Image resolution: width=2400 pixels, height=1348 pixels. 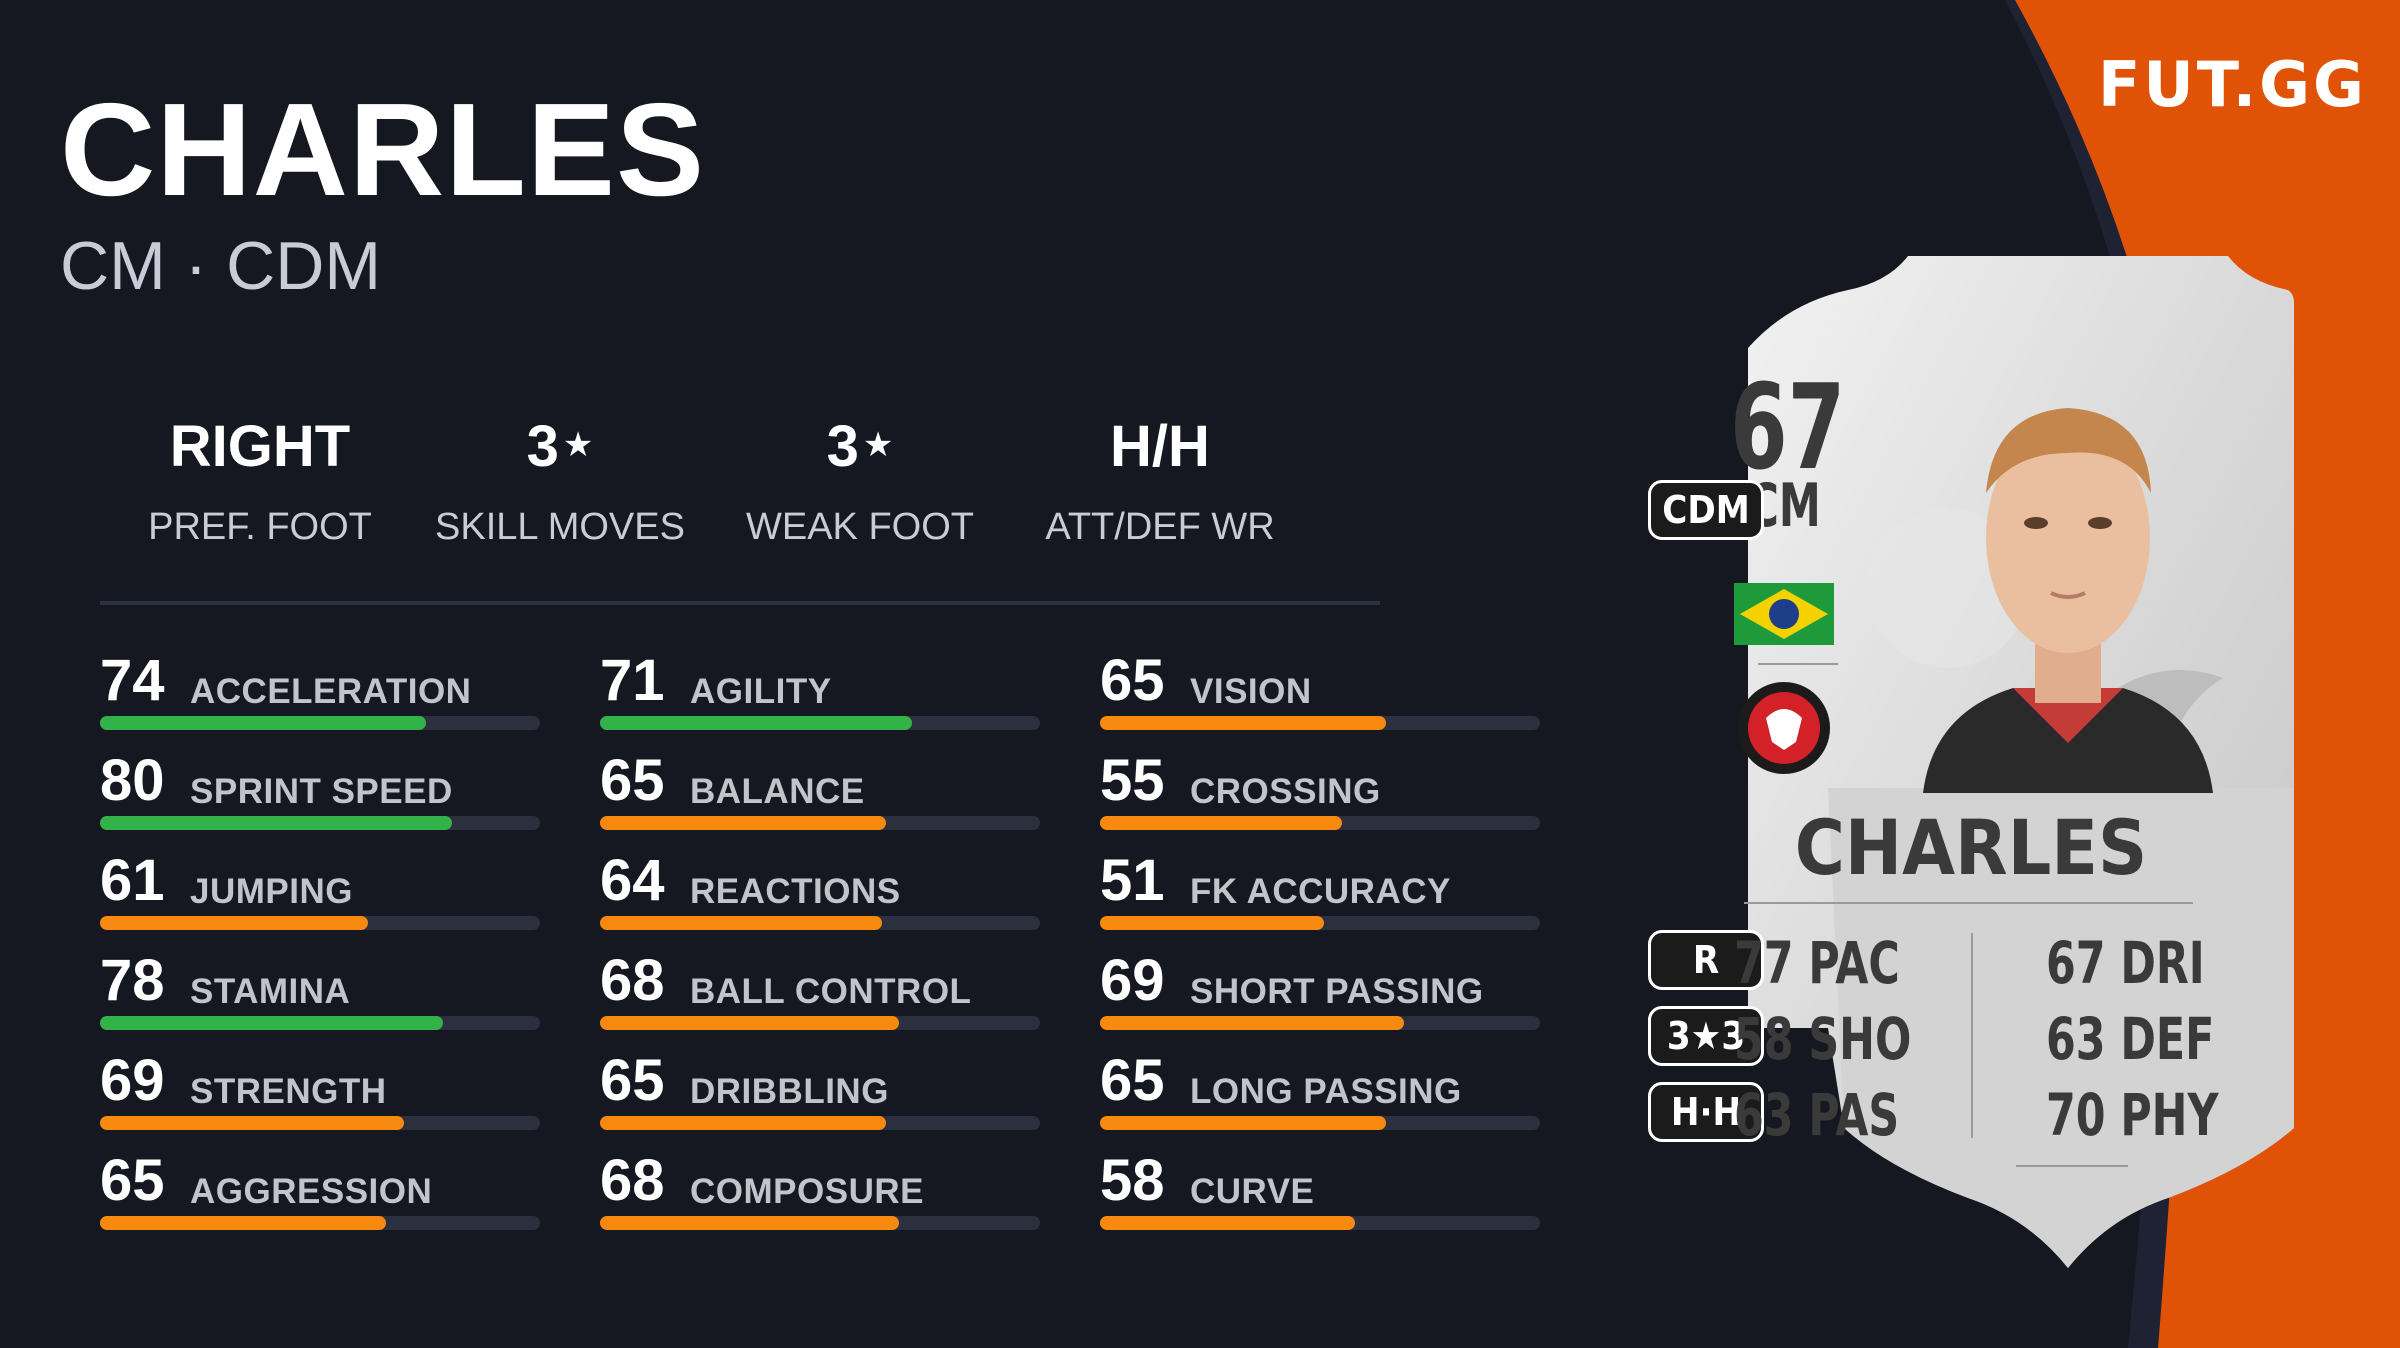 What do you see at coordinates (560, 483) in the screenshot?
I see `skill-moves-info: 3 ★ SKILL MOVES` at bounding box center [560, 483].